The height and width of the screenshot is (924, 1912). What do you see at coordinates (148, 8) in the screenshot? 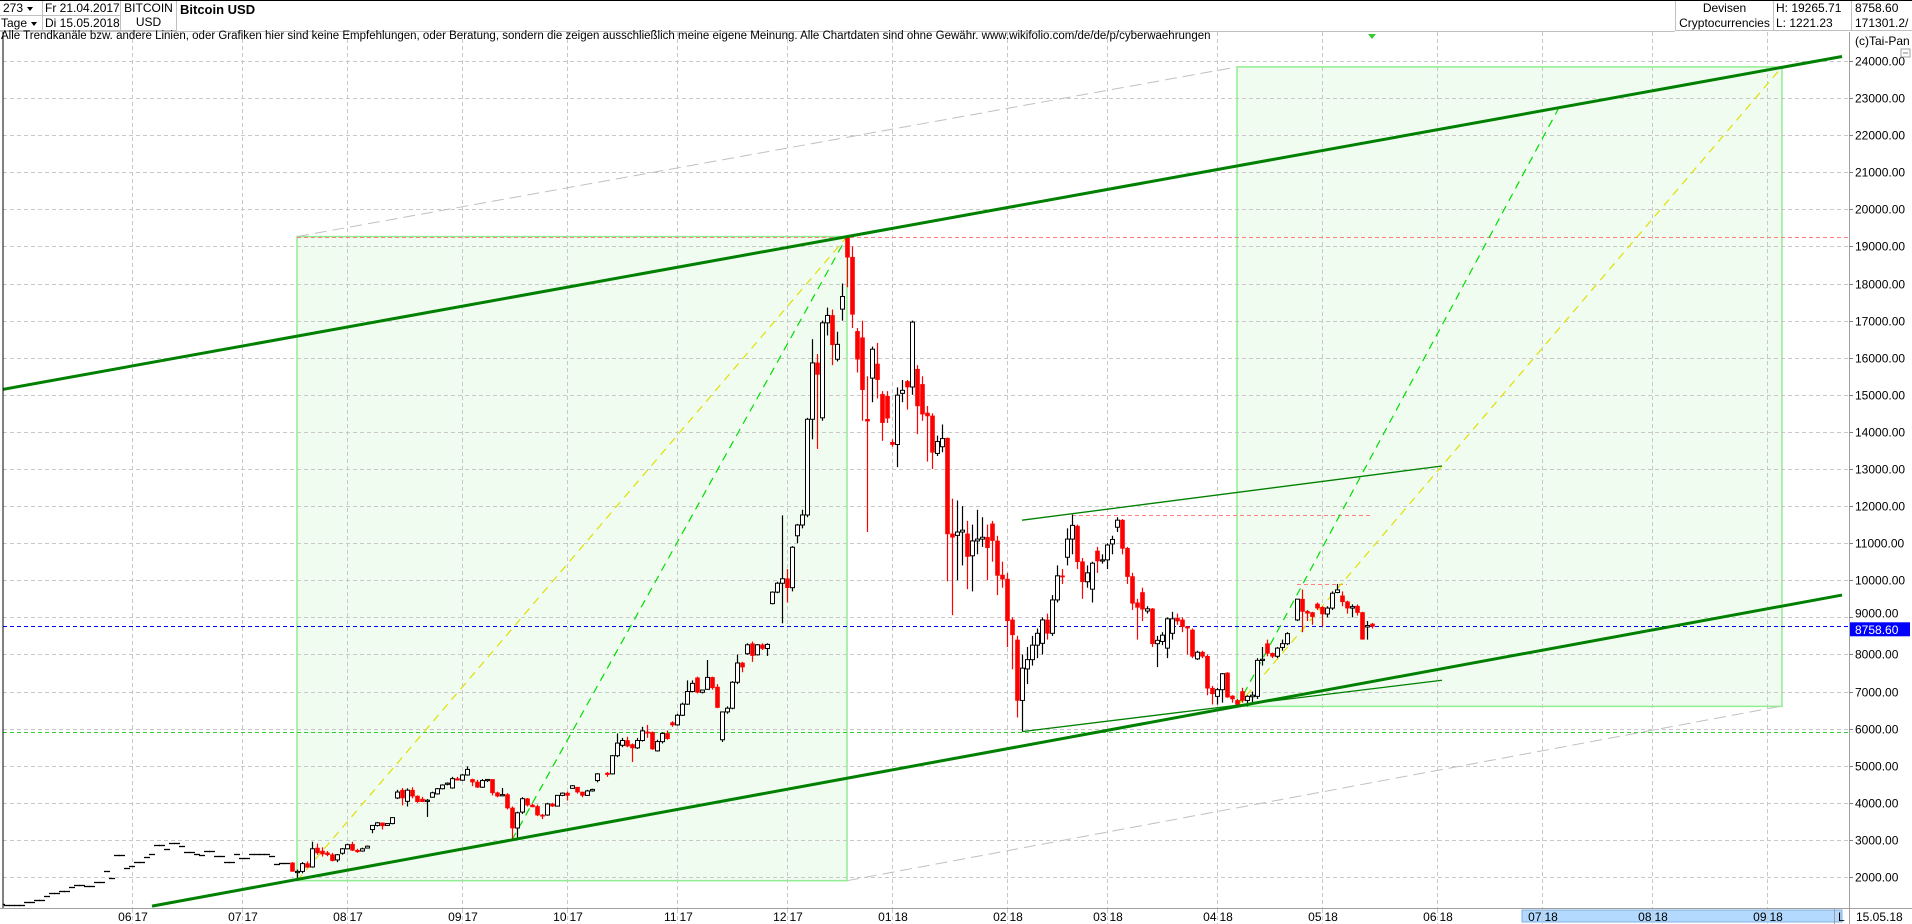
I see `symbol-code: BITCOIN` at bounding box center [148, 8].